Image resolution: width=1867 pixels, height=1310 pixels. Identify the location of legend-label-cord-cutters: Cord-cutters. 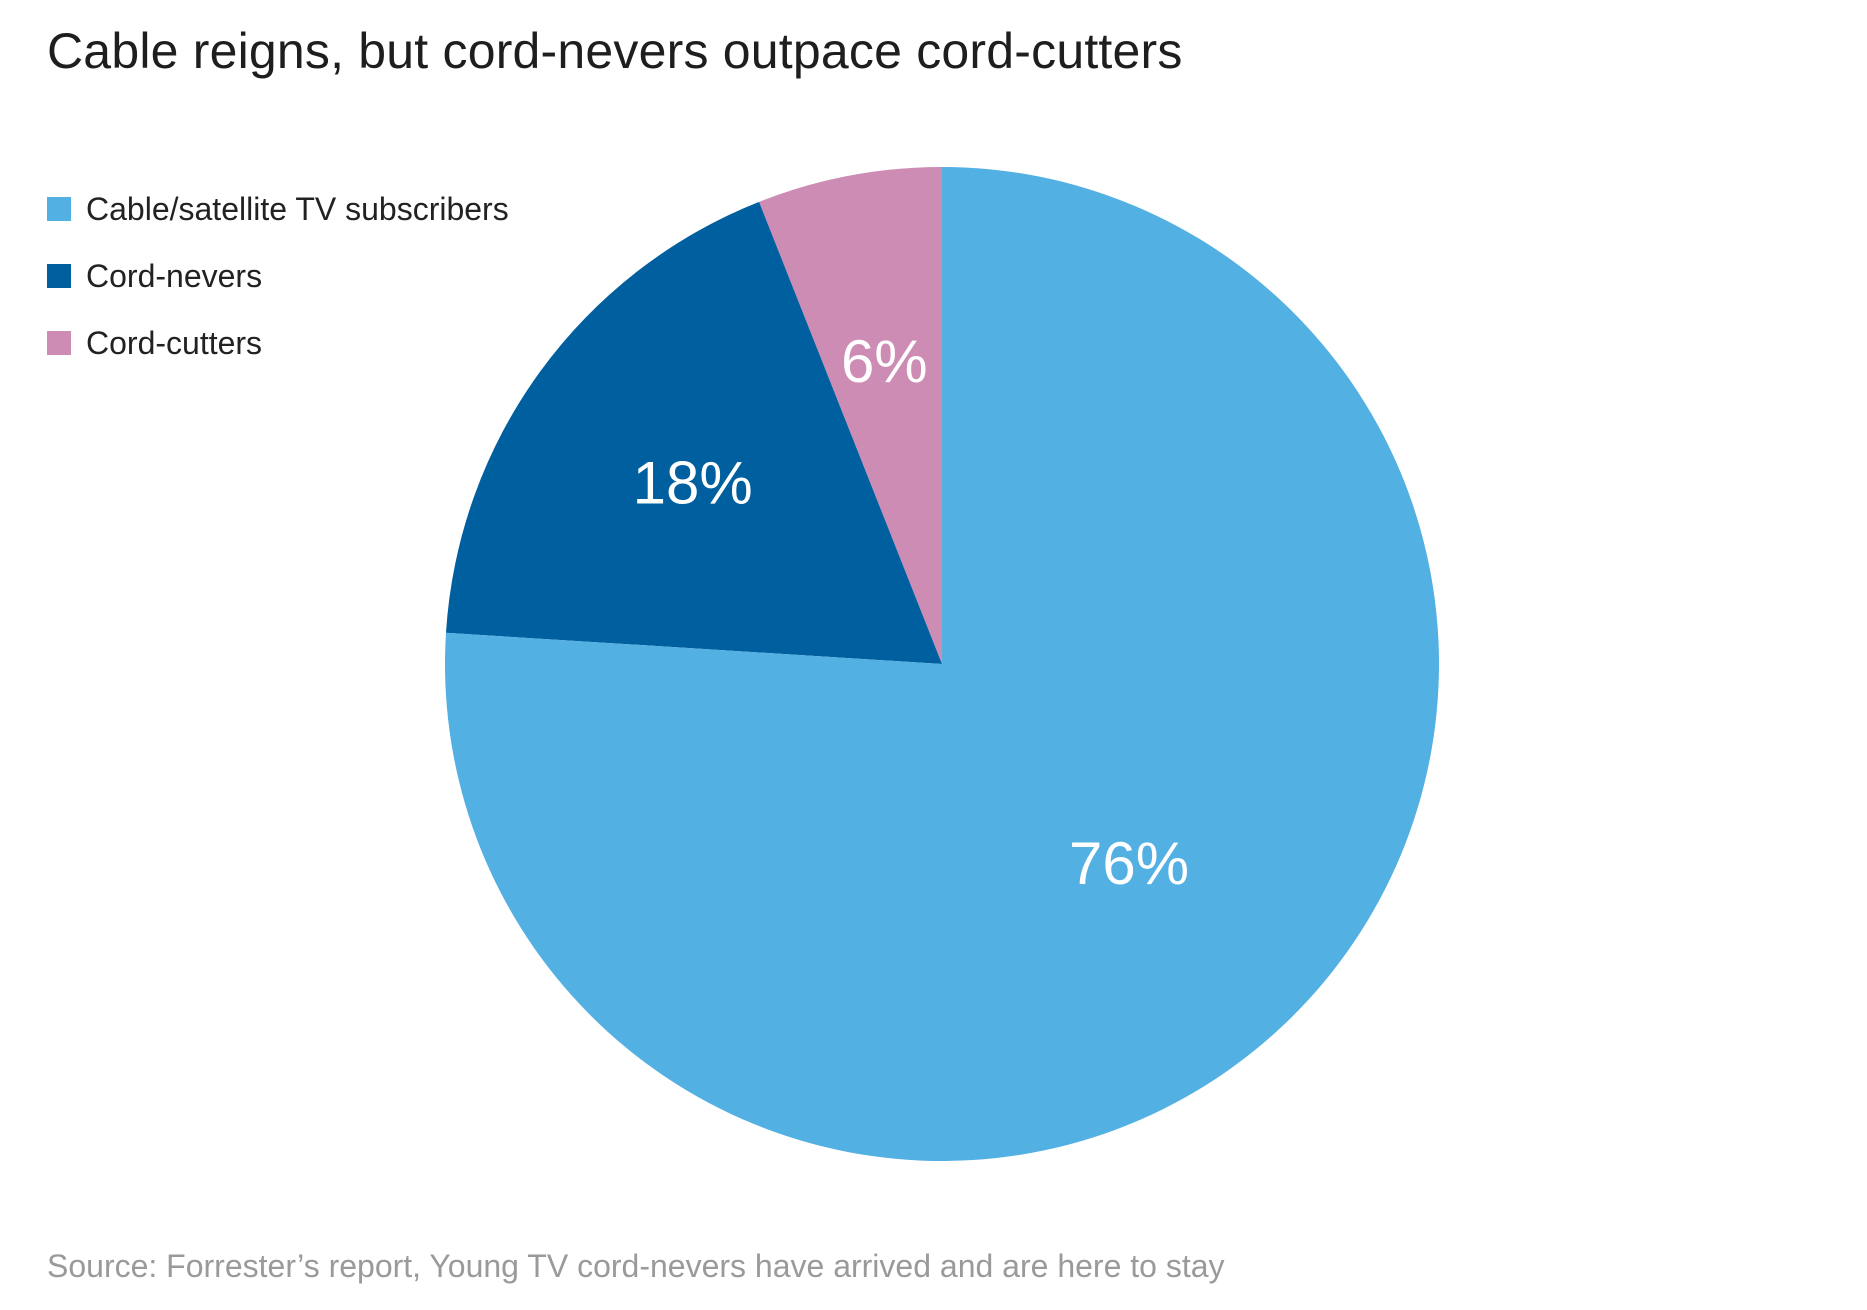
(174, 342).